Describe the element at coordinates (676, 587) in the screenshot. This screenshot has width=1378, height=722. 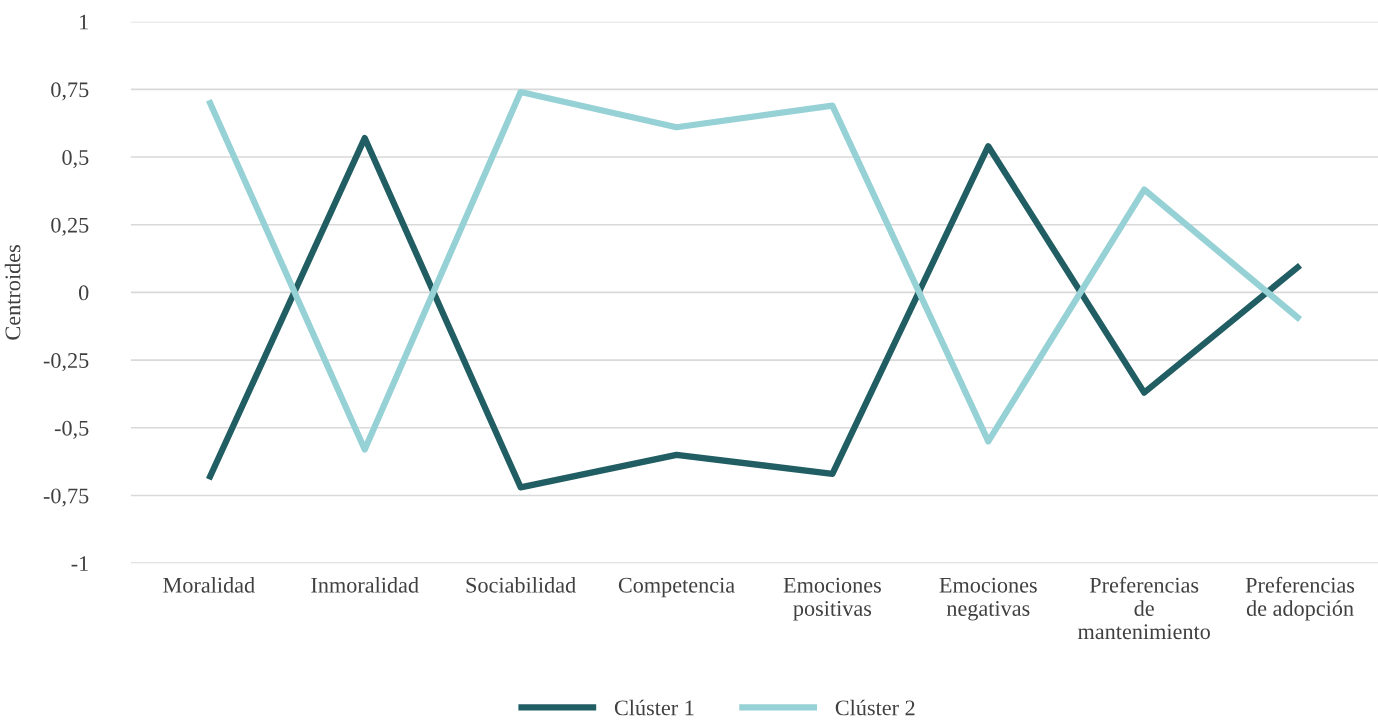
I see `x-tick-label: Competencia` at that location.